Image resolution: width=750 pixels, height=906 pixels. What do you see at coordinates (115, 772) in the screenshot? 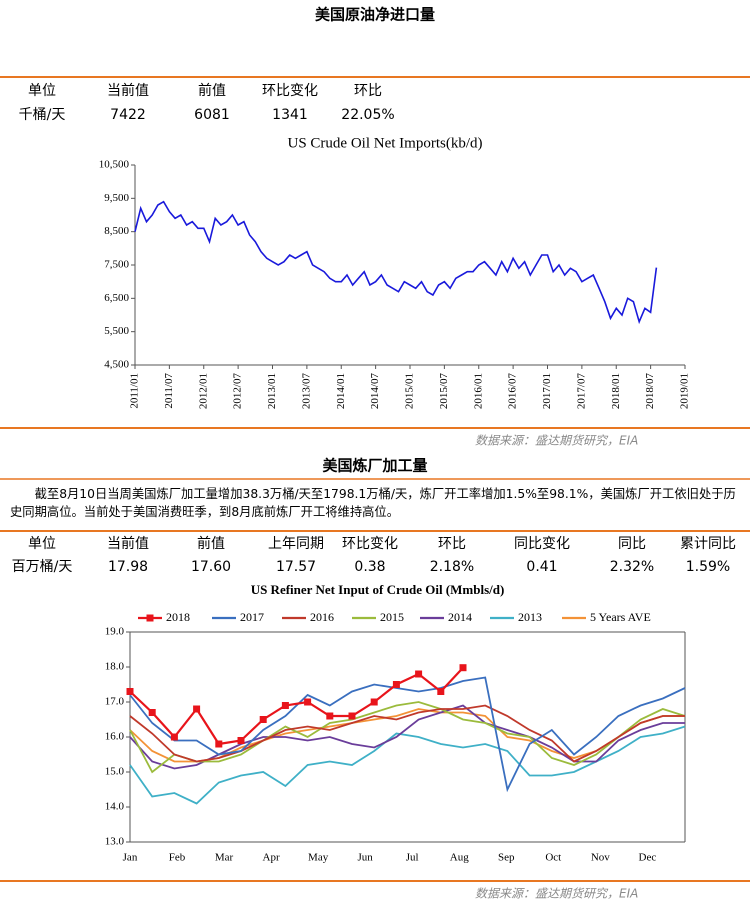
I see `y-tick-label: 15.0` at bounding box center [115, 772].